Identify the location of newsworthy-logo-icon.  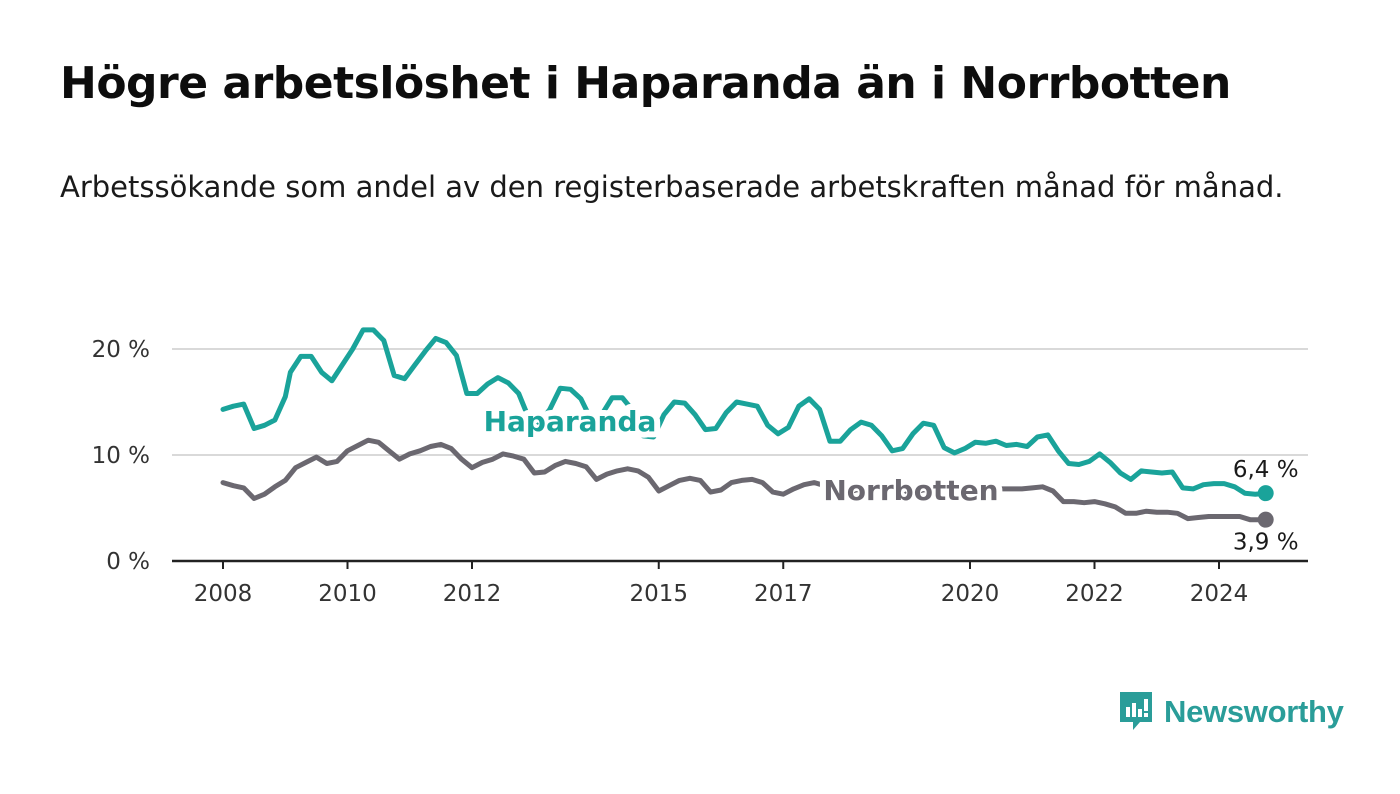
(1136, 711).